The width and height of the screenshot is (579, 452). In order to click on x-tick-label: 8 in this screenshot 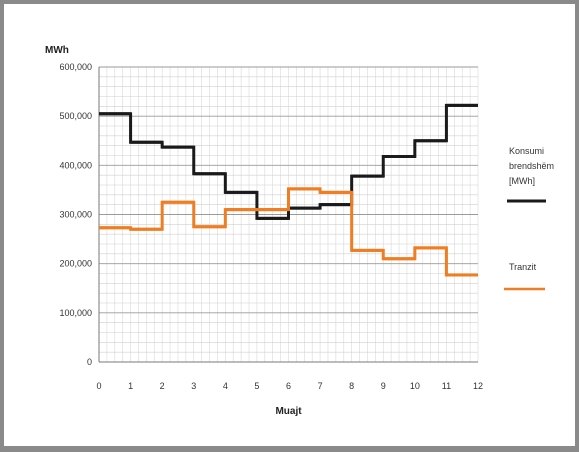, I will do `click(351, 386)`.